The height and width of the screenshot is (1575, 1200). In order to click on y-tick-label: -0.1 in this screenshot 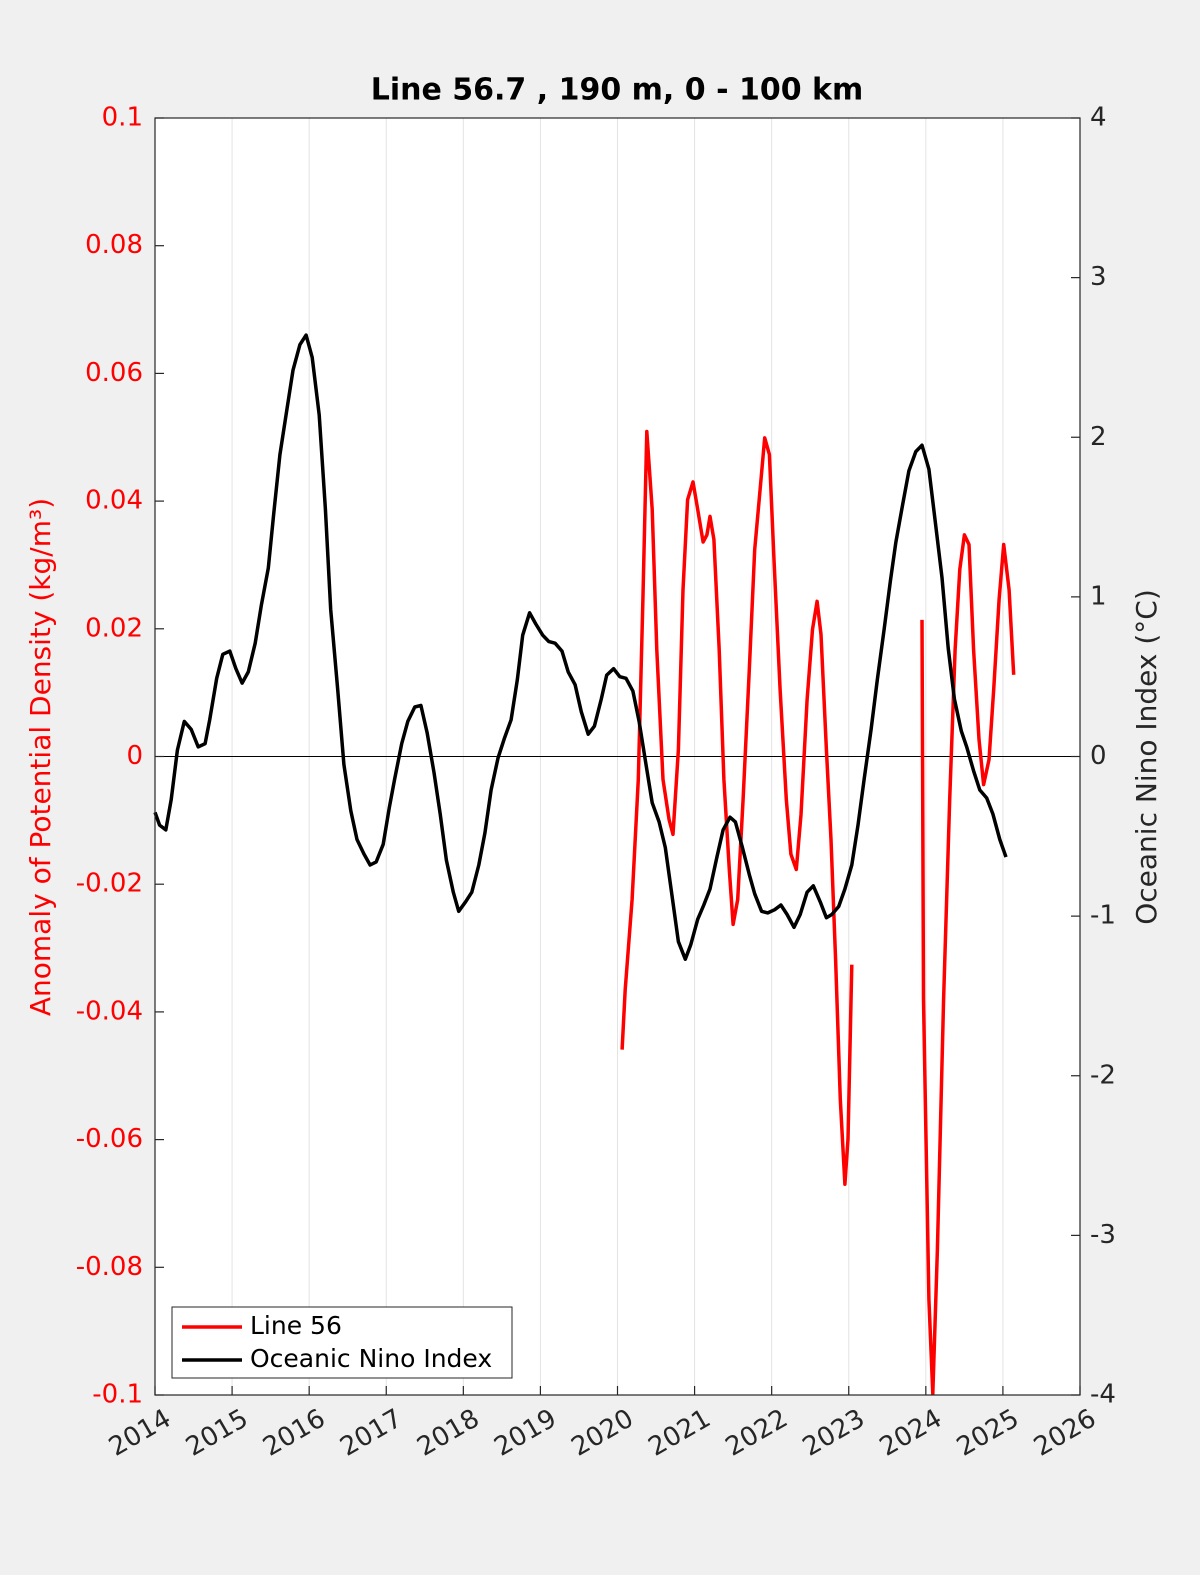, I will do `click(117, 1395)`.